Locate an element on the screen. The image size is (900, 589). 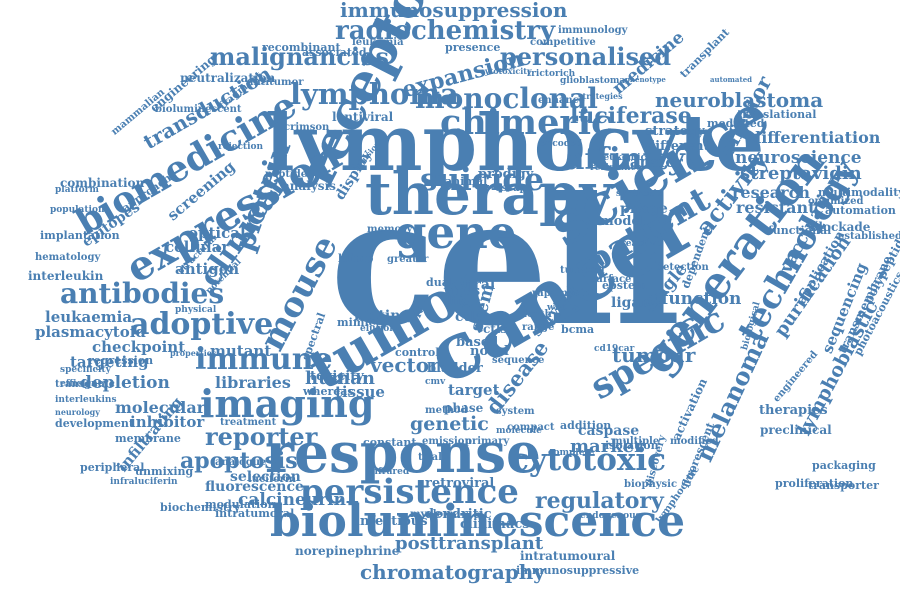
word-mutant: mutant is located at coordinates (241, 351).